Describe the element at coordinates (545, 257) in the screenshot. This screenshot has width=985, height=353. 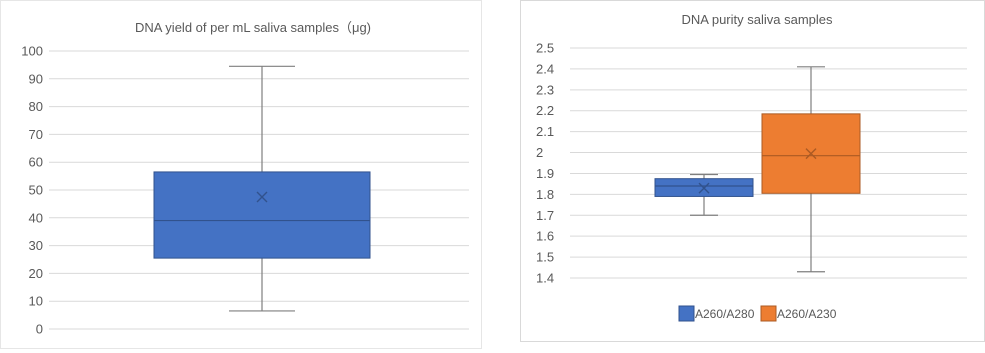
I see `y-tick-label: 1.5` at that location.